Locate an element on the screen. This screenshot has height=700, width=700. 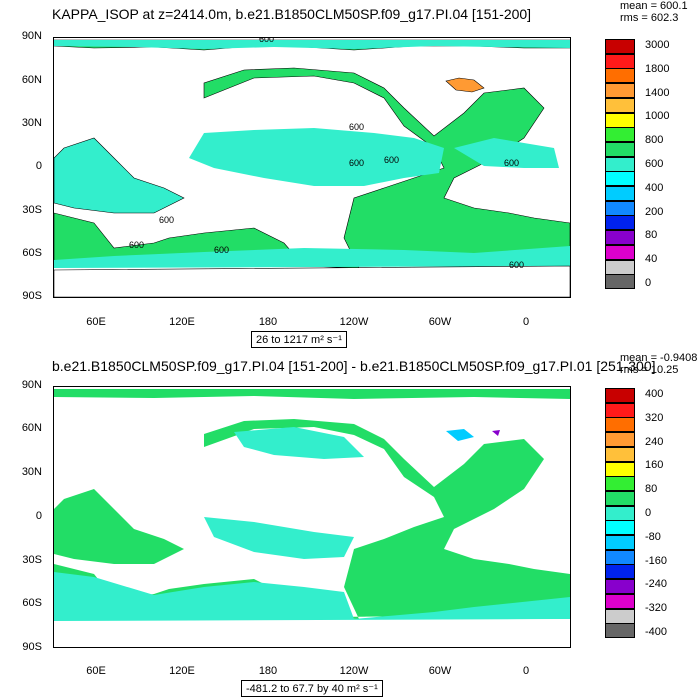
panel2-ytick: 60S is located at coordinates (32, 603).